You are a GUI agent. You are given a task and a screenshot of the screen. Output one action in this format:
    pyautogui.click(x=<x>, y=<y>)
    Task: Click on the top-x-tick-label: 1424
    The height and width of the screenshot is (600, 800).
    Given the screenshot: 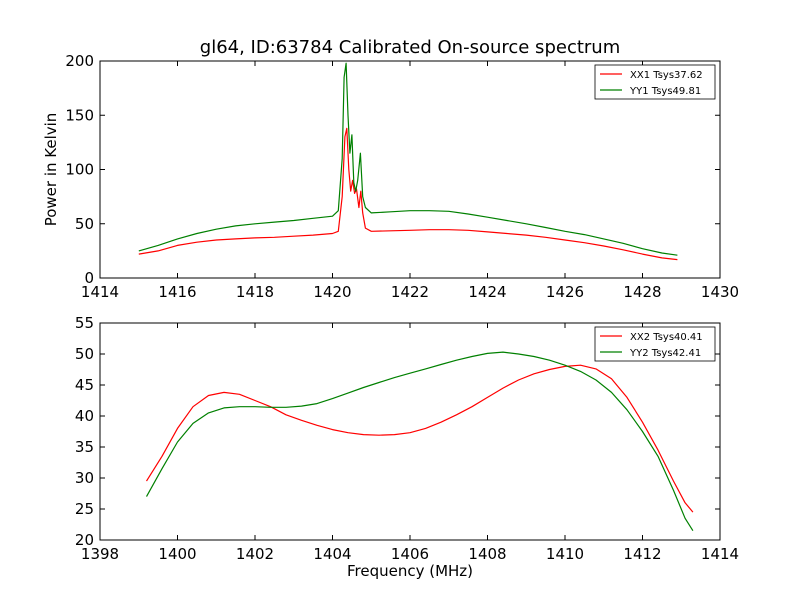 What is the action you would take?
    pyautogui.click(x=487, y=292)
    